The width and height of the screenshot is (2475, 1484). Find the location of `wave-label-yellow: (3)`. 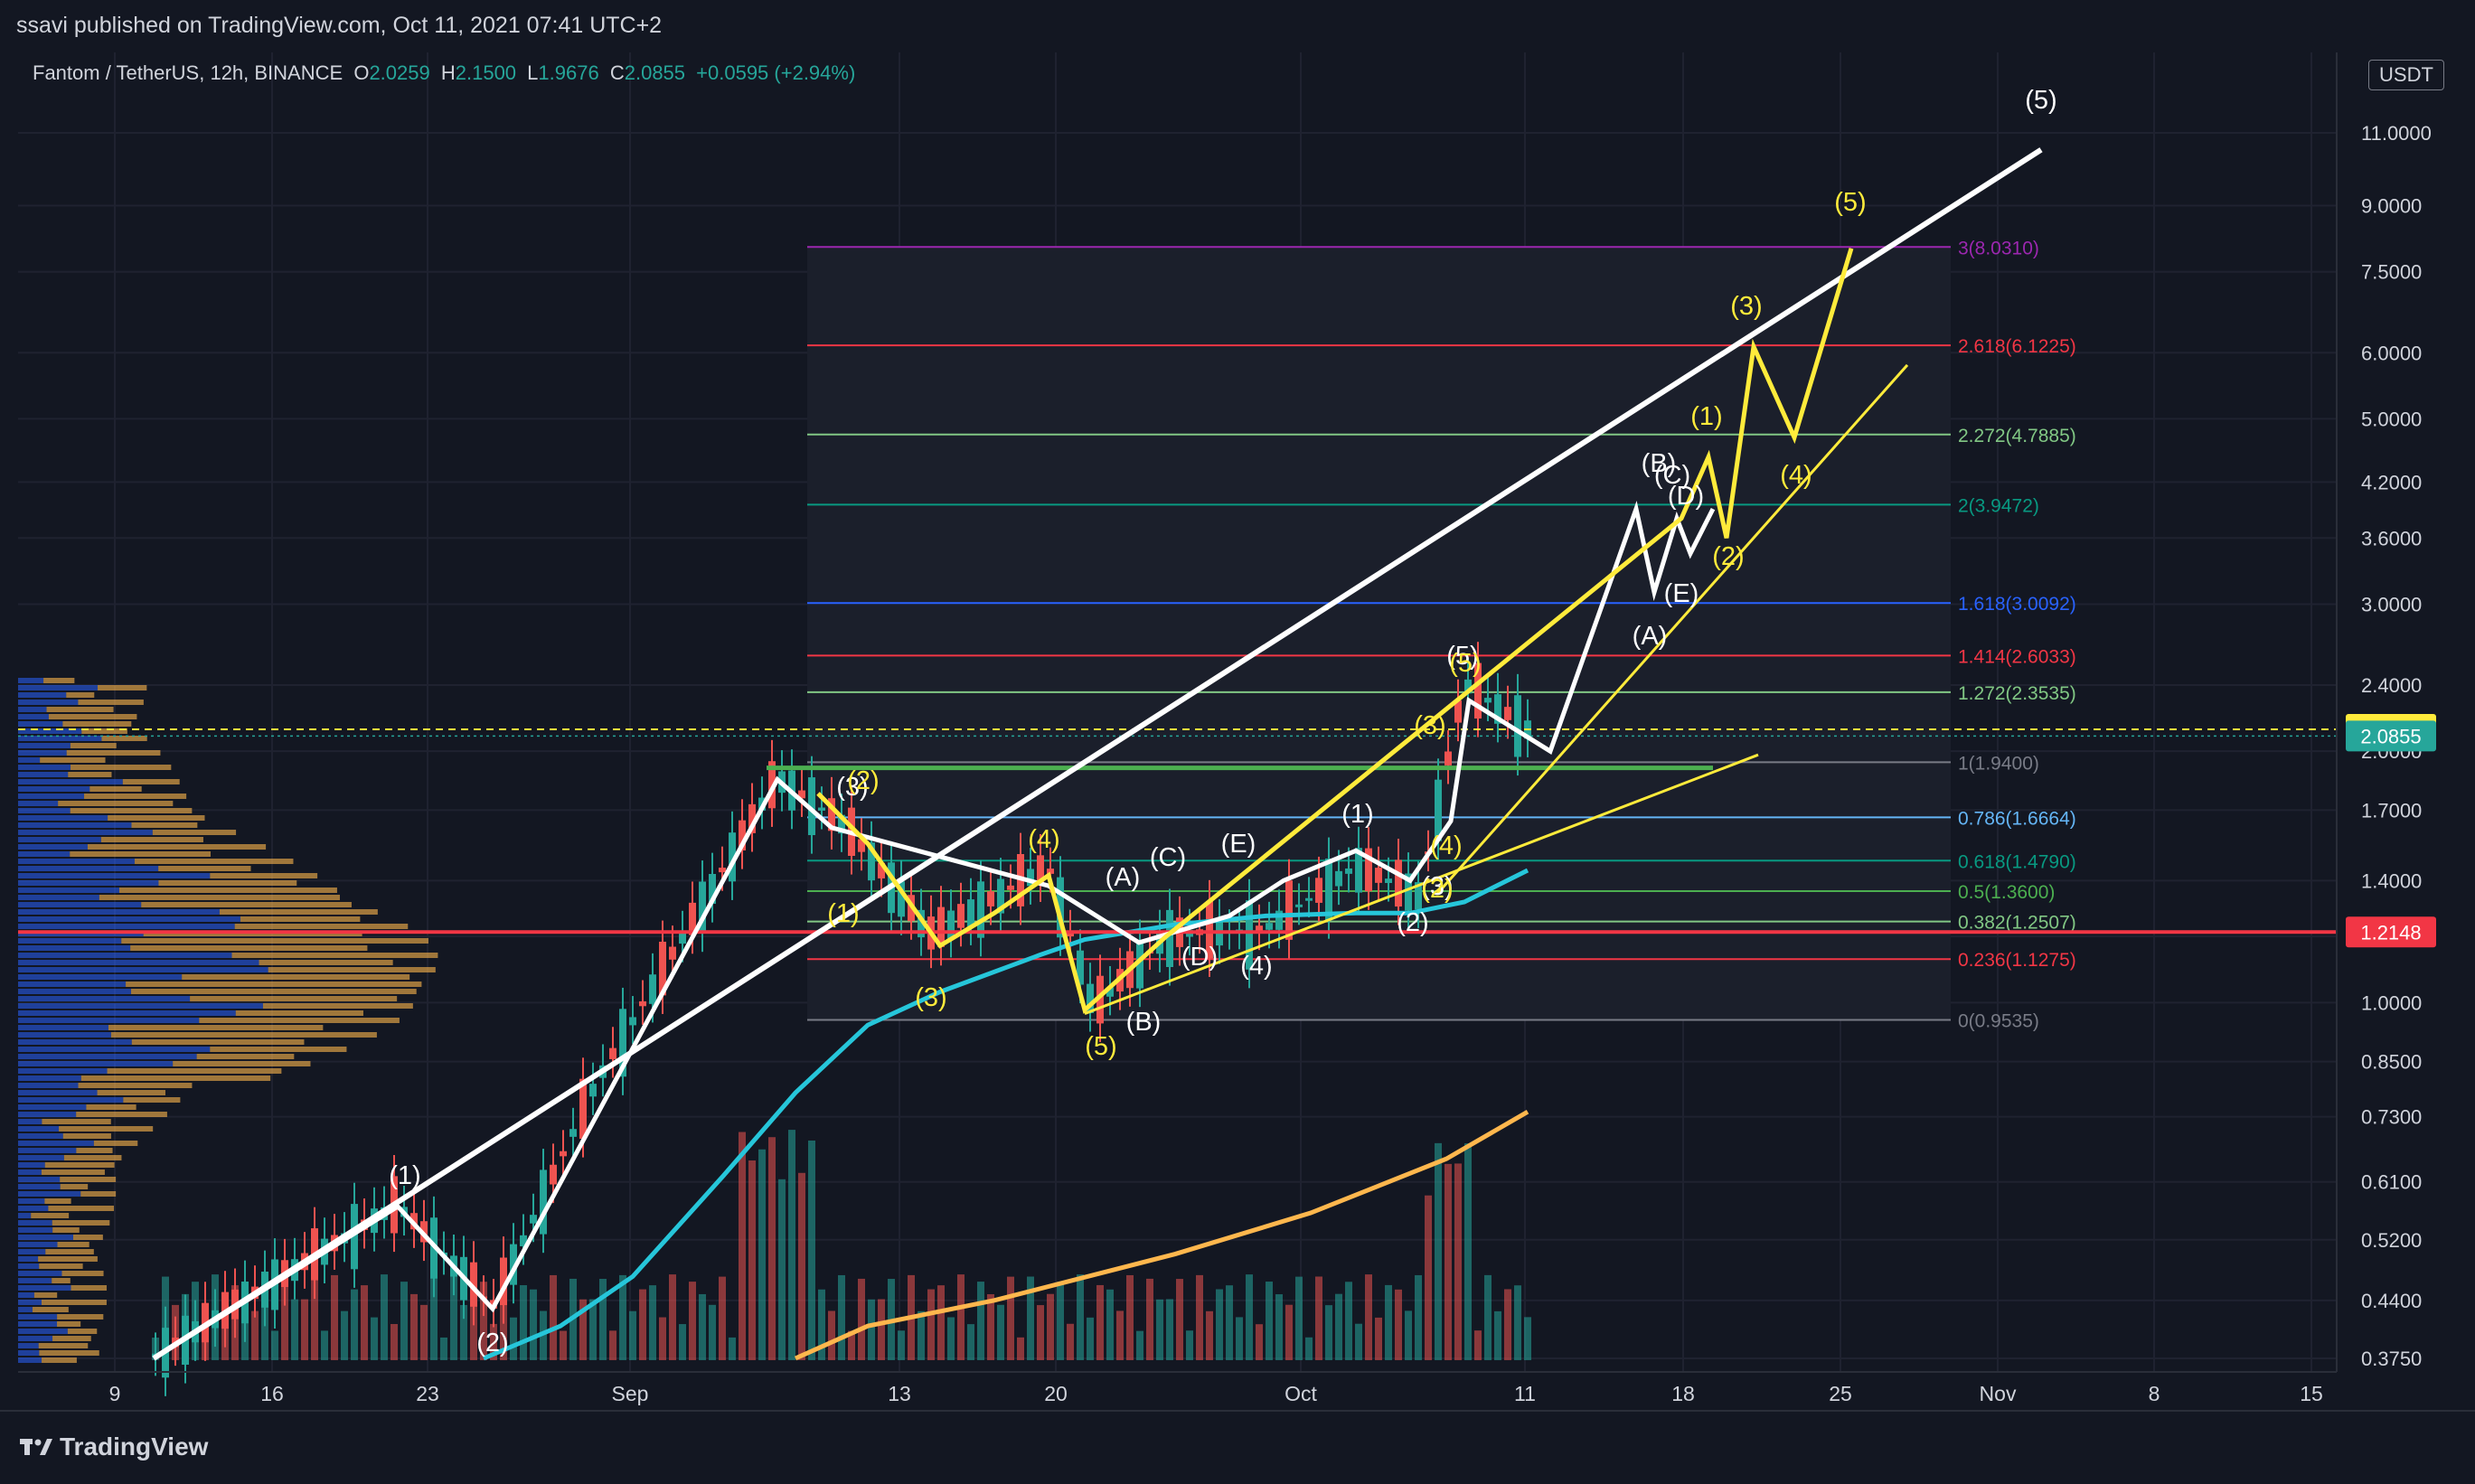

wave-label-yellow: (3) is located at coordinates (1429, 725).